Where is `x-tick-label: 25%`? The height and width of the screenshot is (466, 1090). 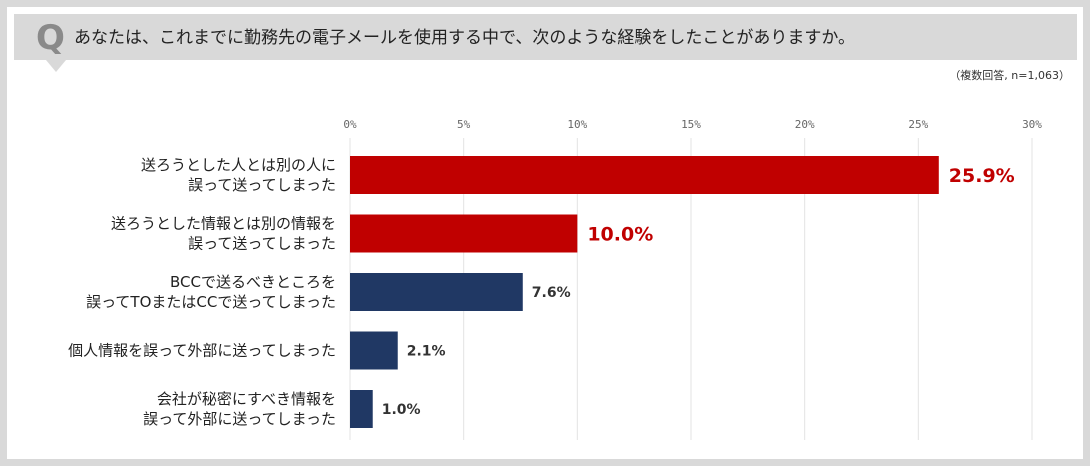 x-tick-label: 25% is located at coordinates (918, 124).